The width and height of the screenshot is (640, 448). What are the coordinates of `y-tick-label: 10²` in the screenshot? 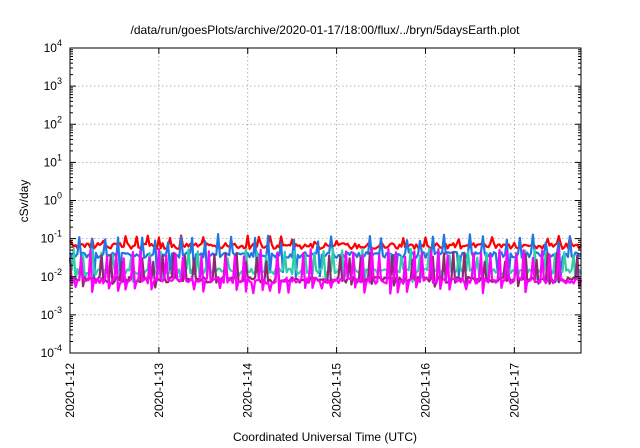 It's located at (53, 122).